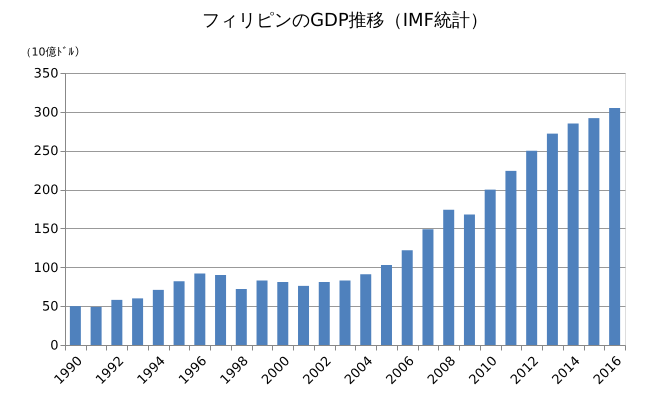  What do you see at coordinates (46, 190) in the screenshot?
I see `y-tick-label: 200` at bounding box center [46, 190].